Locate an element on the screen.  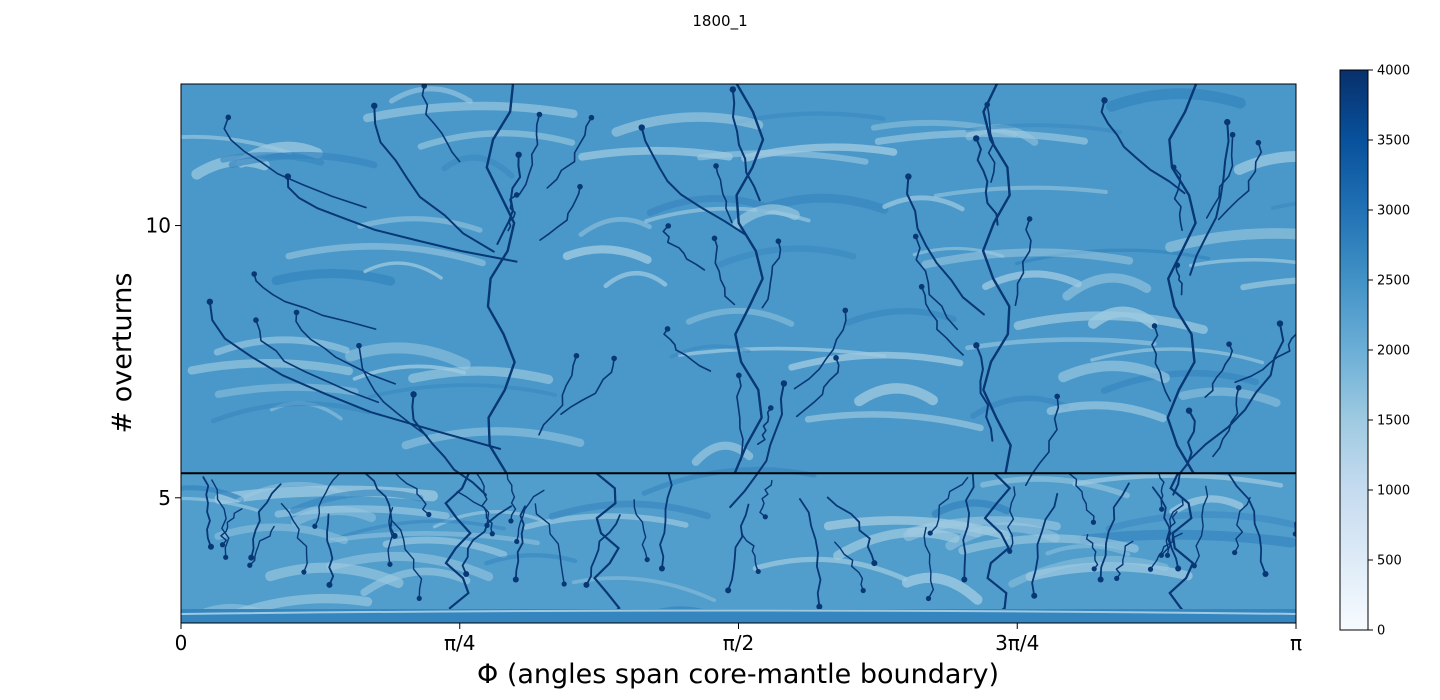
x-tick-label: 0 is located at coordinates (181, 643).